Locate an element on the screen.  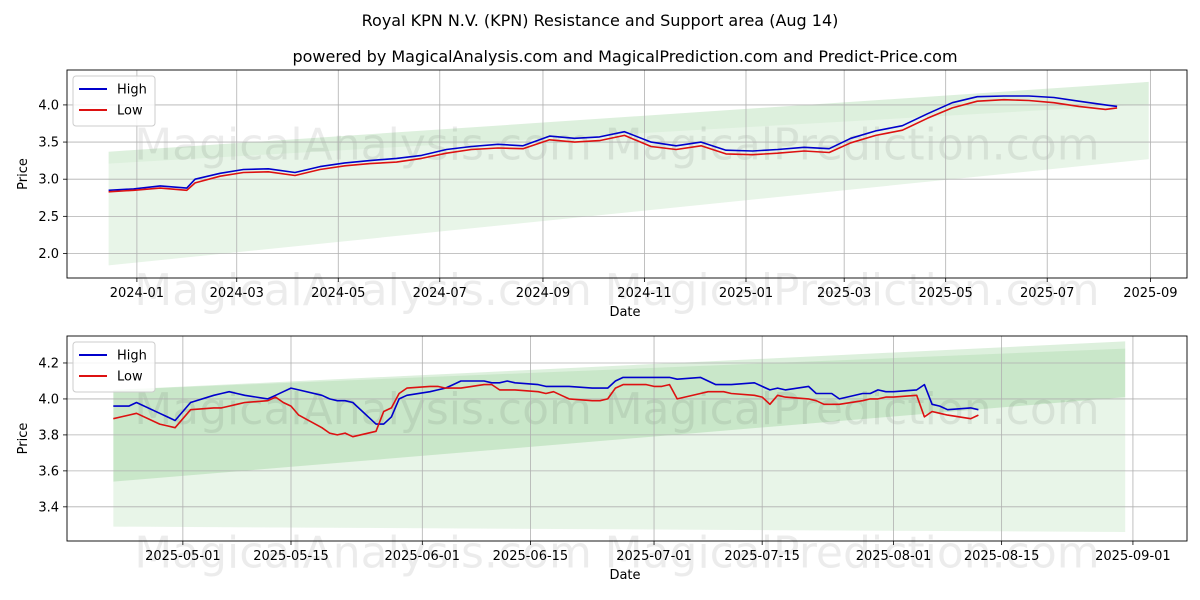
x-tick-label: 2025-08-01 is located at coordinates (894, 556).